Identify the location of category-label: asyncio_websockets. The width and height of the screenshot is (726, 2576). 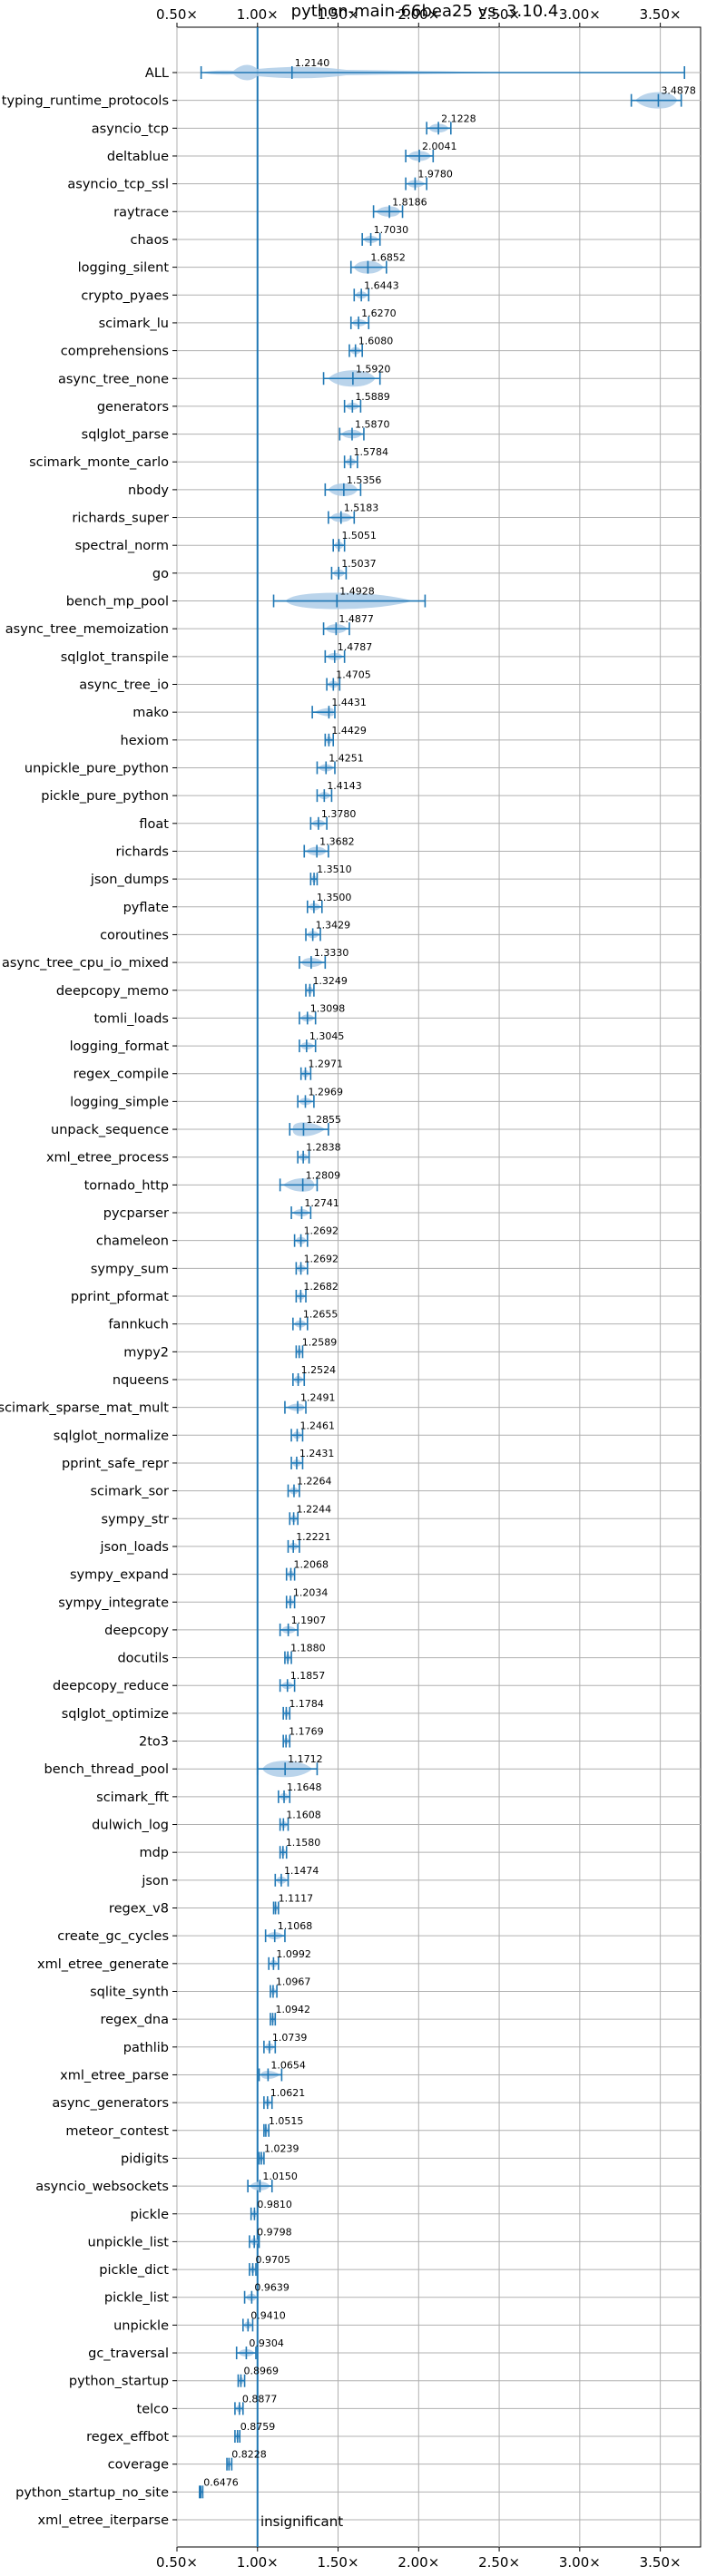
(102, 2187).